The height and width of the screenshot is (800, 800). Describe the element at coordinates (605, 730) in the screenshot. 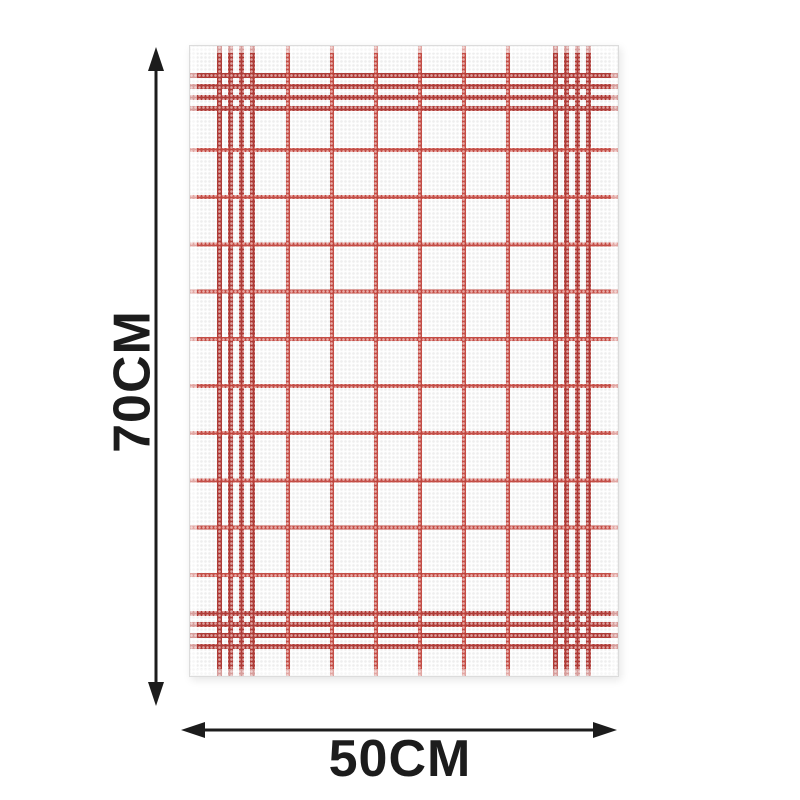

I see `arrow-head-right-icon` at that location.